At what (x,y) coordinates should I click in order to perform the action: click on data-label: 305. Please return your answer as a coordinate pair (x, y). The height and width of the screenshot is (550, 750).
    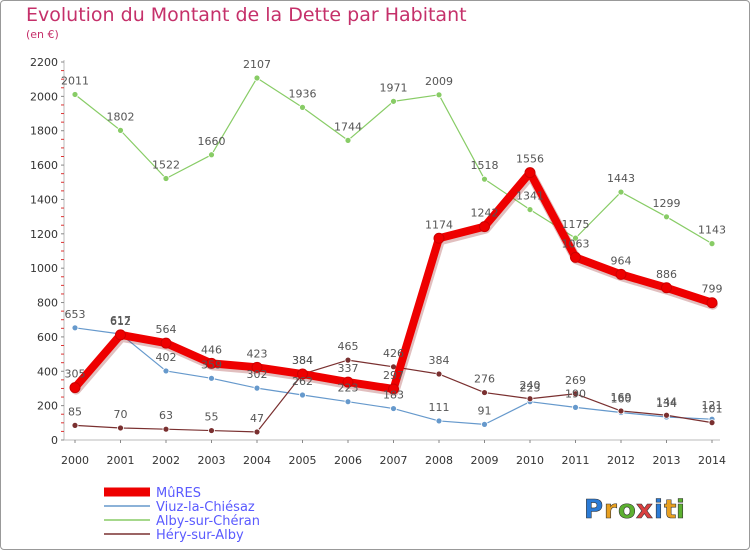
    Looking at the image, I should click on (75, 374).